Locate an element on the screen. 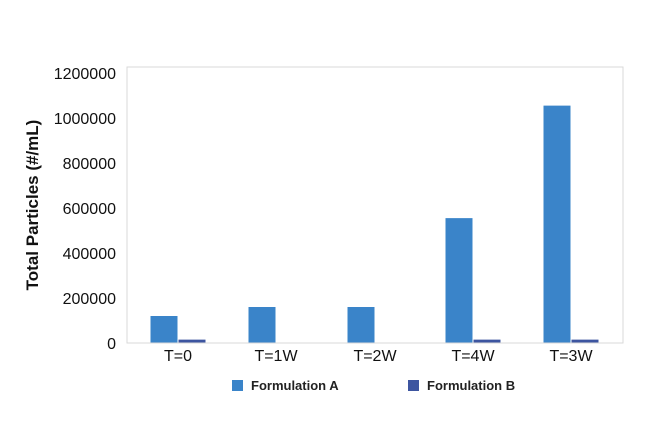  x-tick-label: T=2W is located at coordinates (375, 356).